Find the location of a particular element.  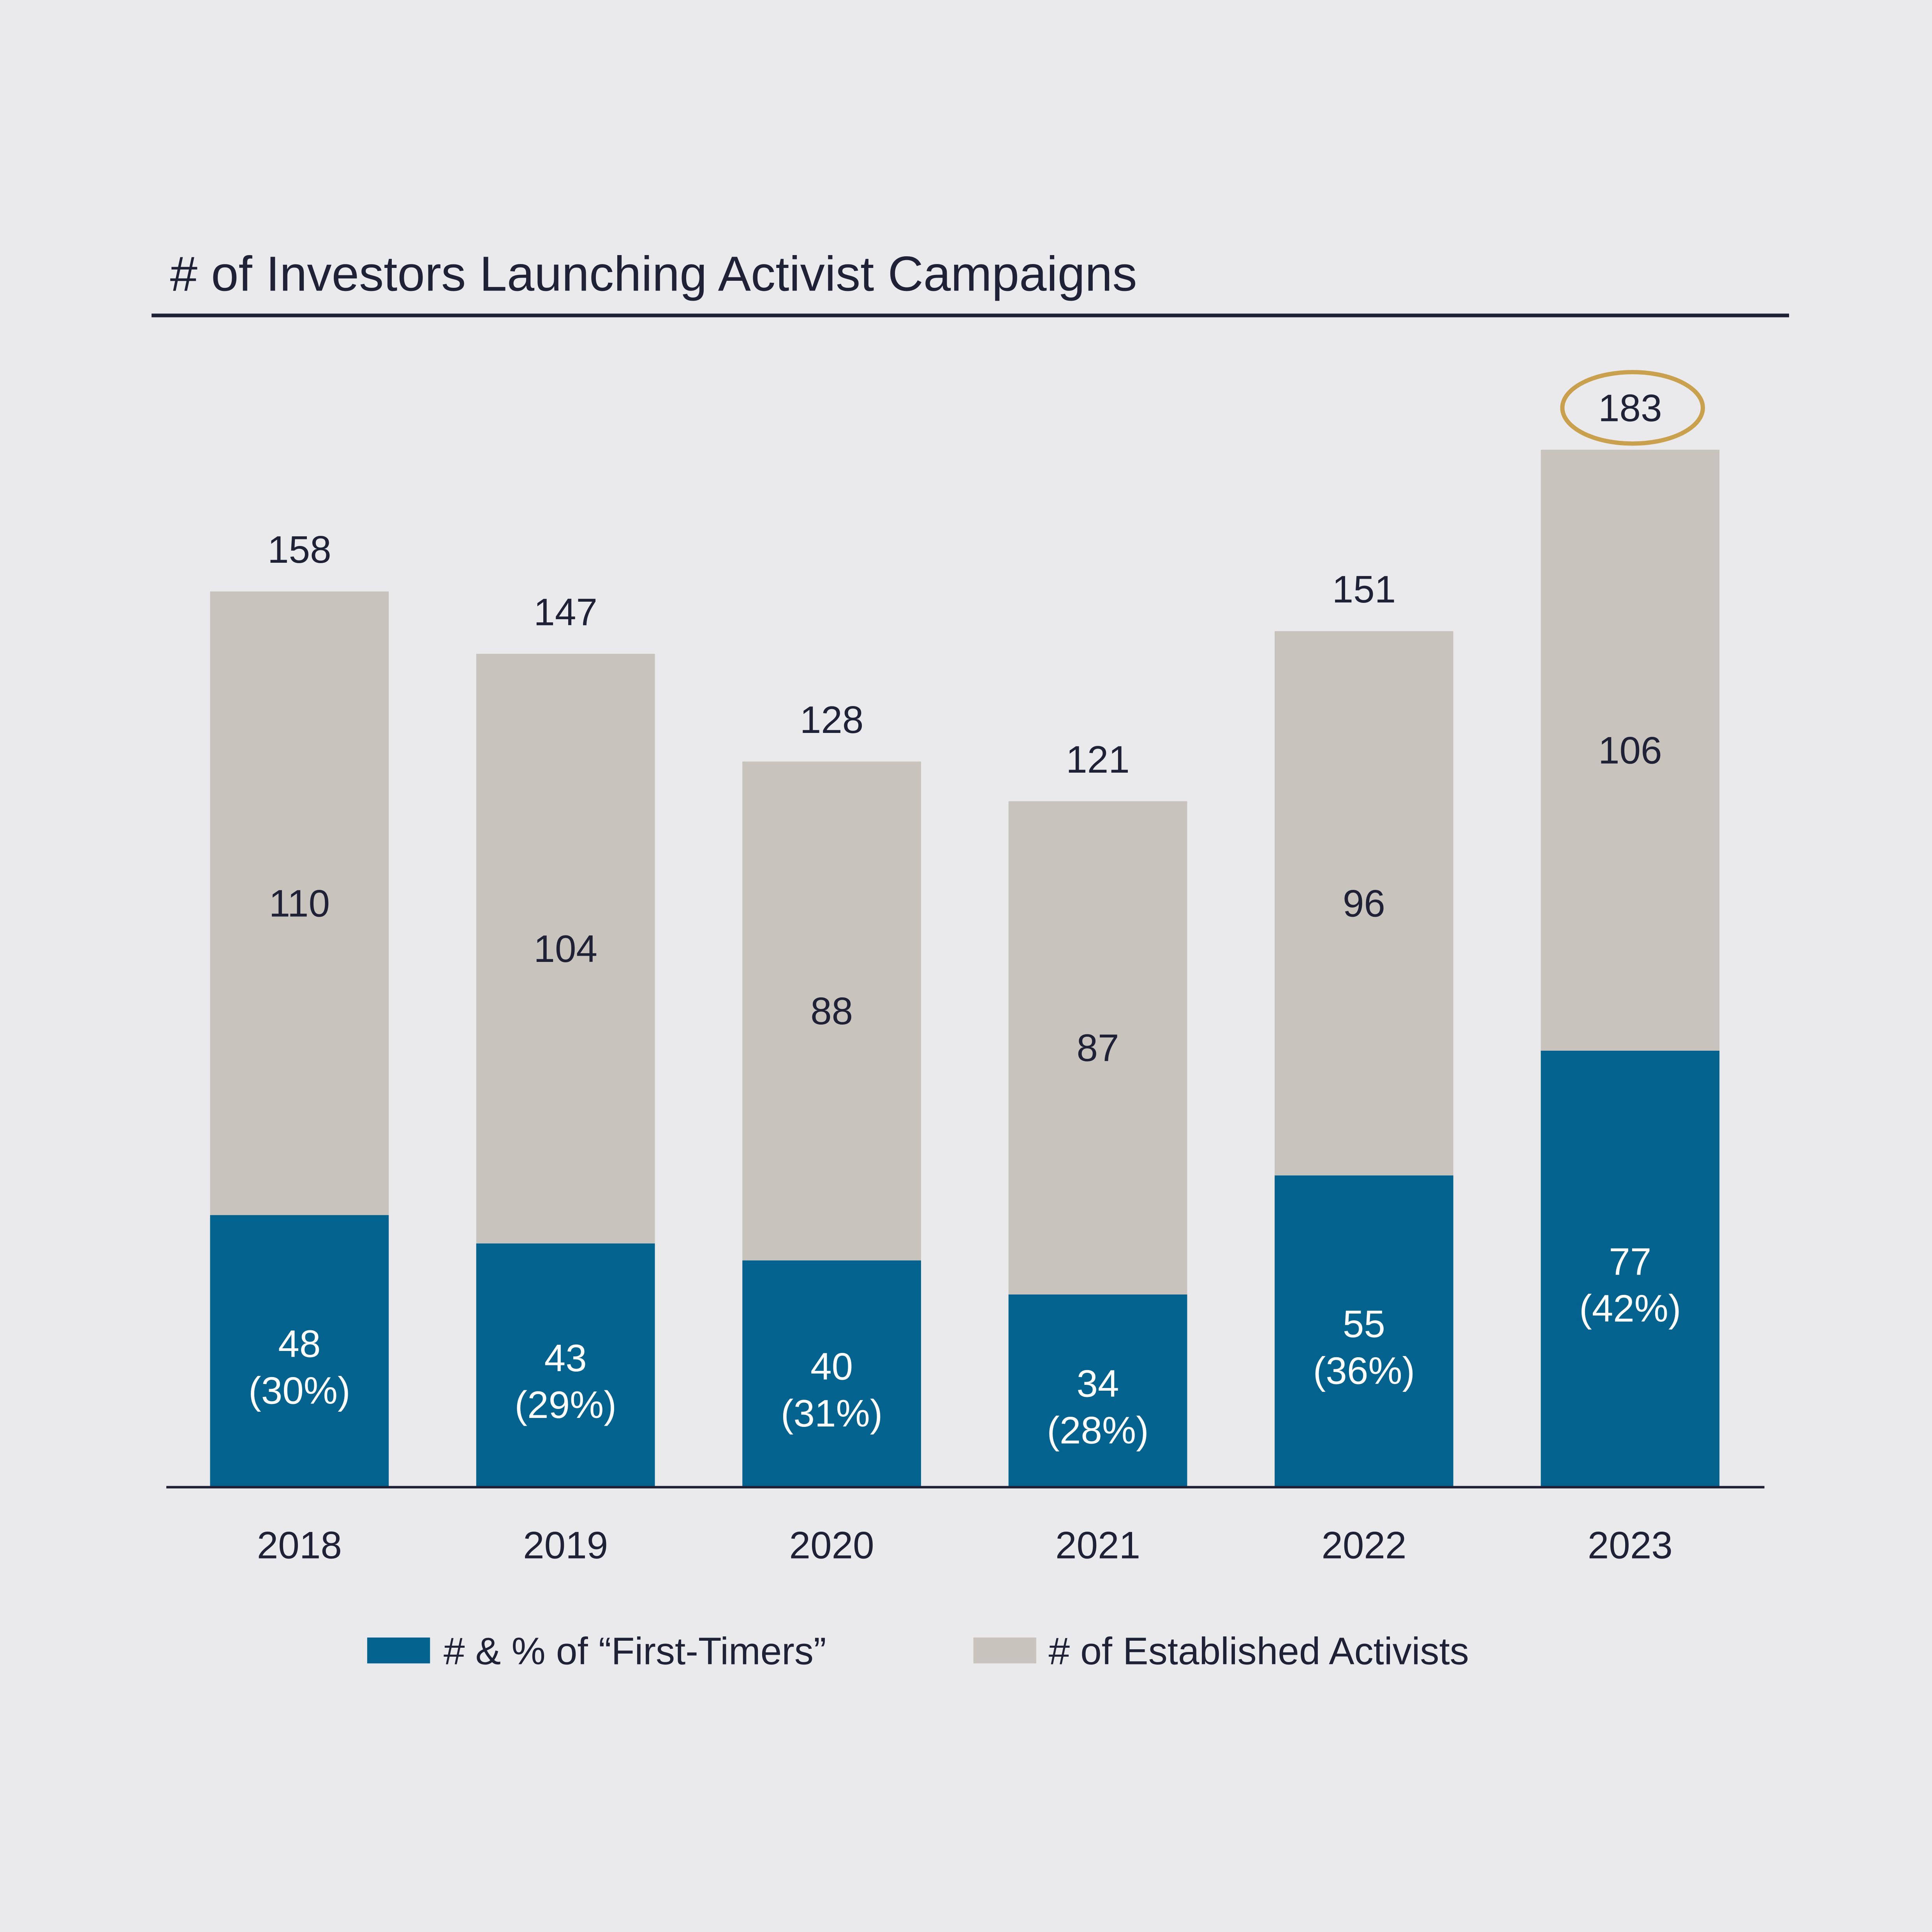

data-label-first-timers: 34 is located at coordinates (1097, 1383).